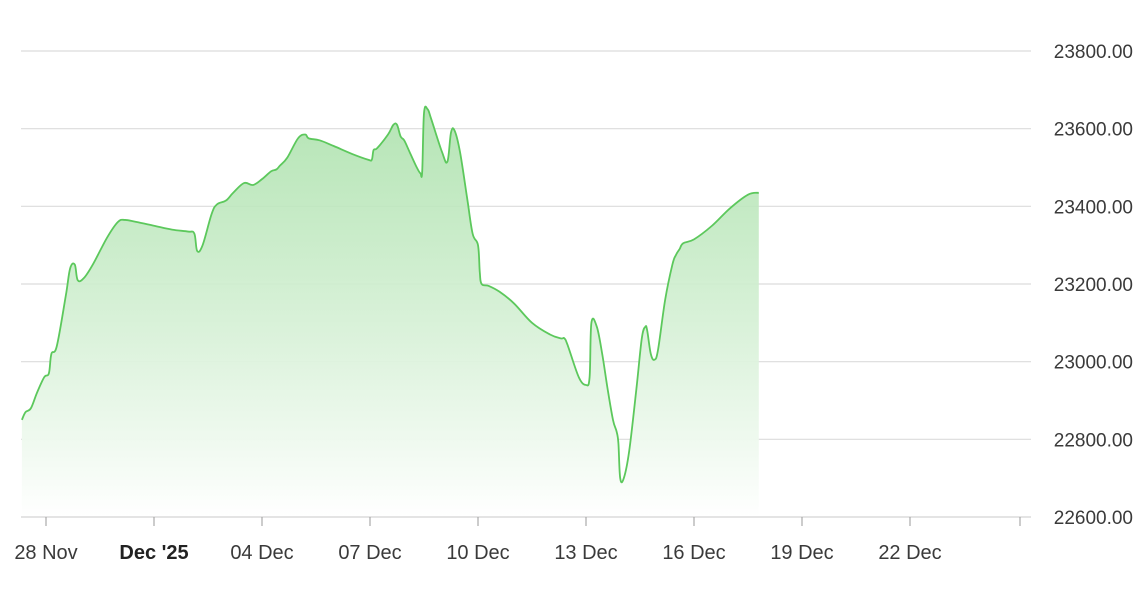 The height and width of the screenshot is (610, 1146). Describe the element at coordinates (801, 553) in the screenshot. I see `x-tick-label: 19 Dec` at that location.